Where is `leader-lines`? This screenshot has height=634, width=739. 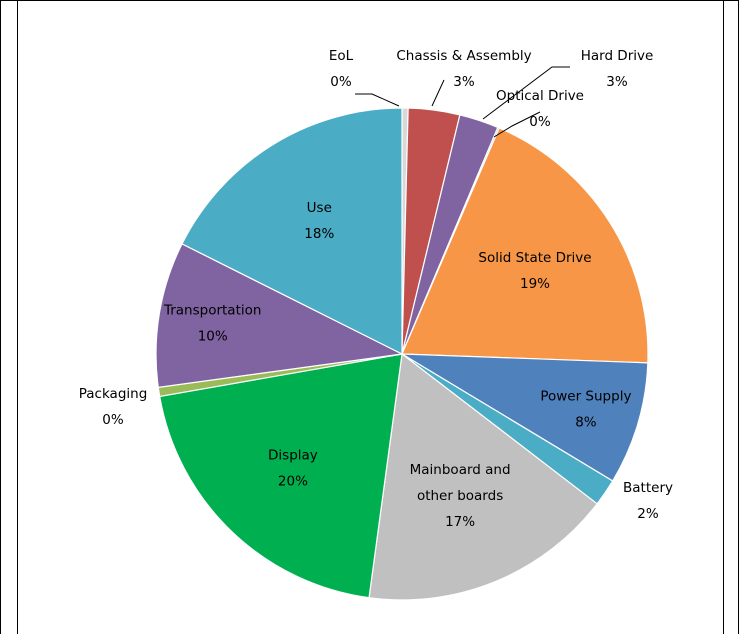
leader-lines is located at coordinates (462, 102).